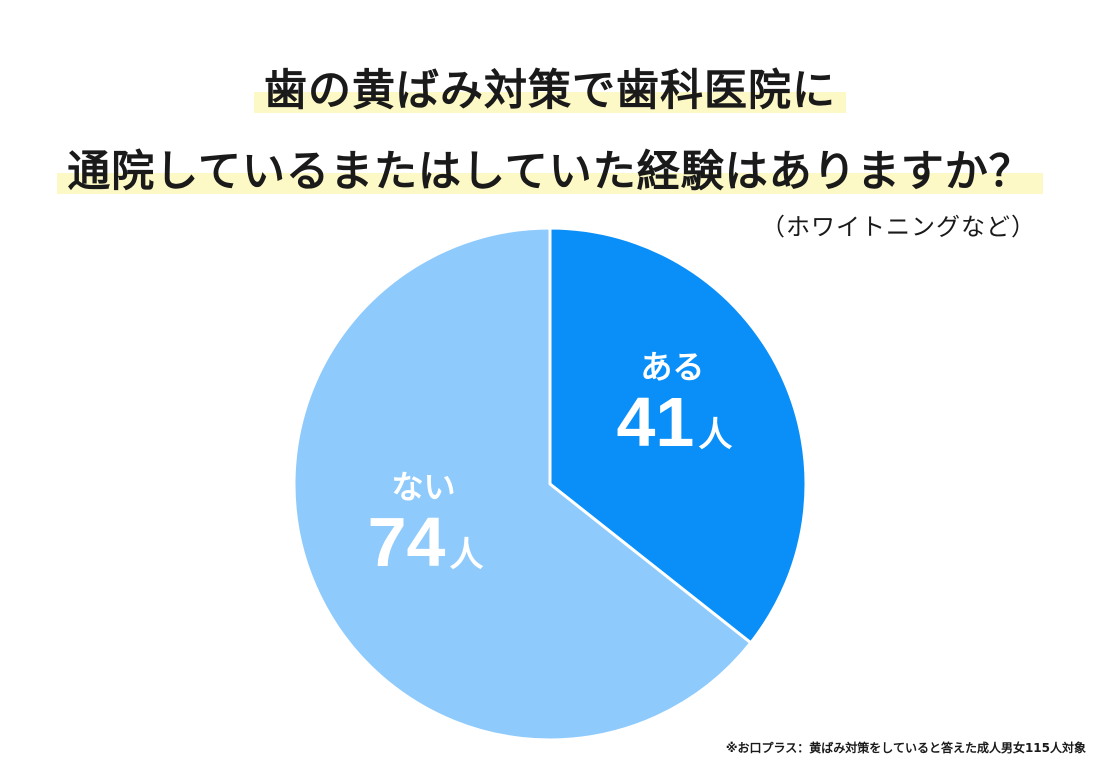 The height and width of the screenshot is (768, 1100). I want to click on slice-value-unit-0: 人, so click(715, 435).